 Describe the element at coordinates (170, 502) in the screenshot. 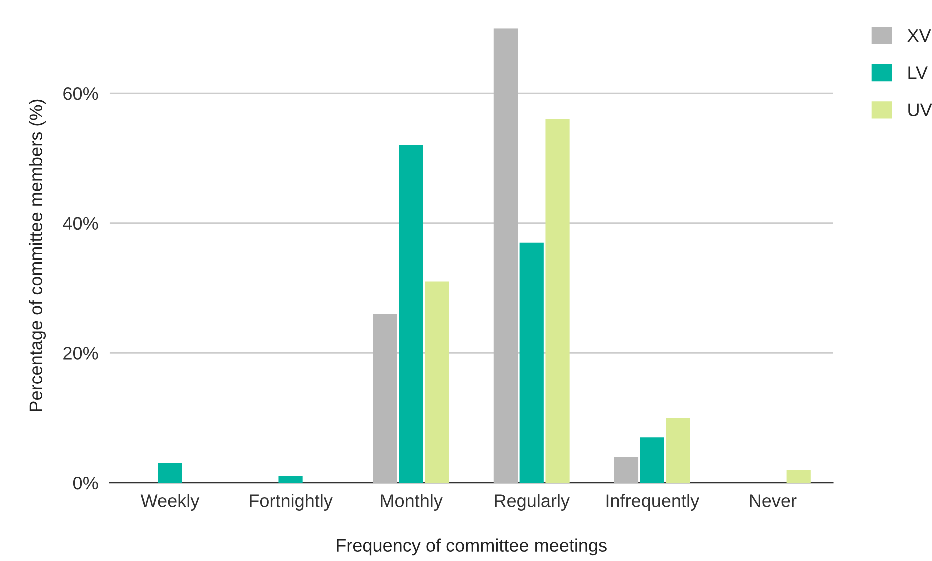

I see `x-tick-label: Weekly` at that location.